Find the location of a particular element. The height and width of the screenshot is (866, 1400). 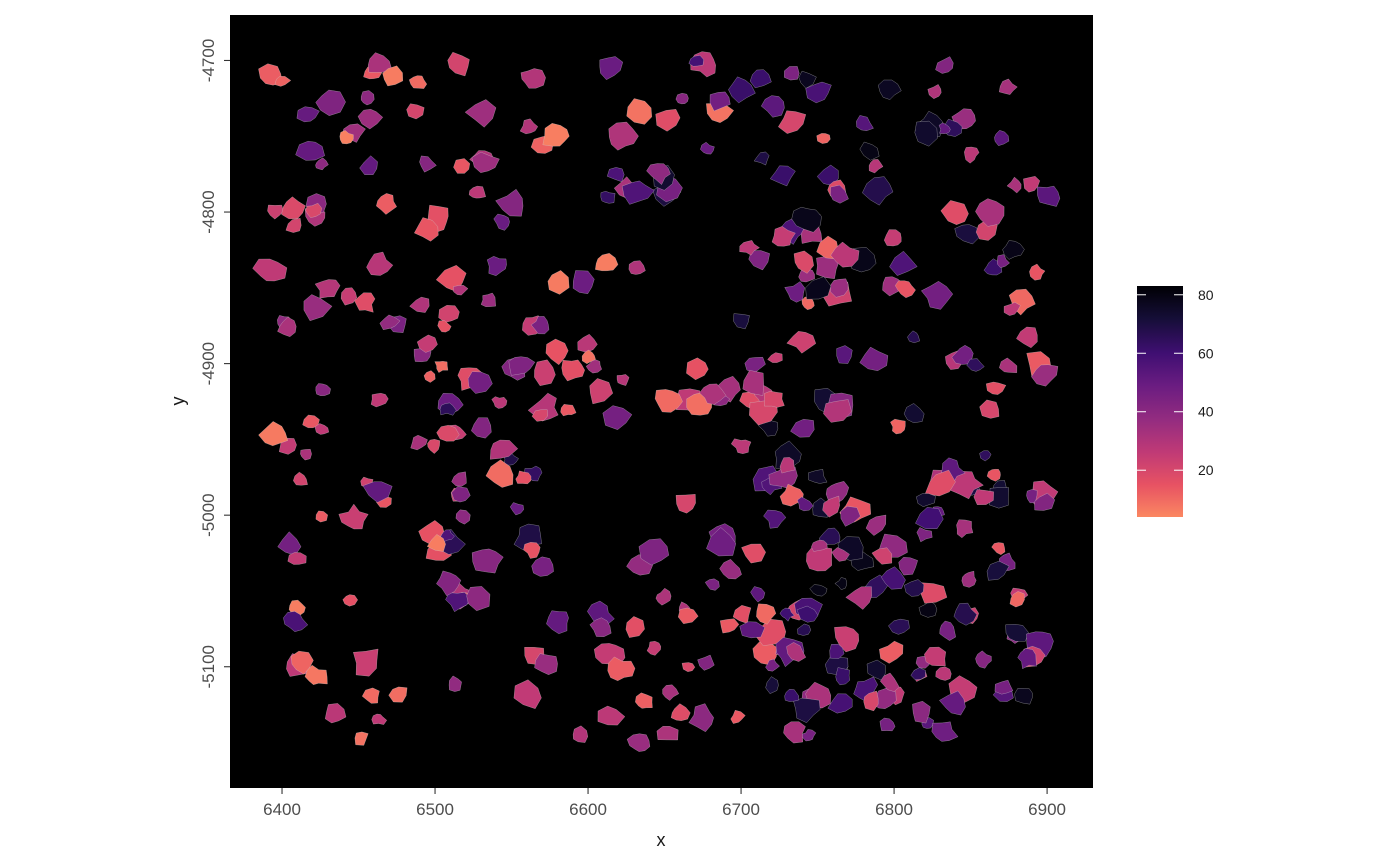

y-tick-label: -4800 is located at coordinates (208, 211).